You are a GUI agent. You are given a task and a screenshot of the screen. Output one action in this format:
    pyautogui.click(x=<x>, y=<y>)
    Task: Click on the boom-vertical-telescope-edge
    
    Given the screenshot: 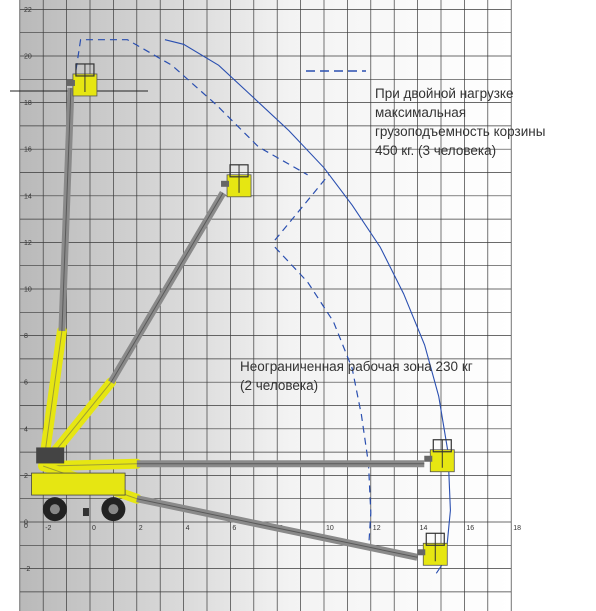 What is the action you would take?
    pyautogui.click(x=66, y=209)
    